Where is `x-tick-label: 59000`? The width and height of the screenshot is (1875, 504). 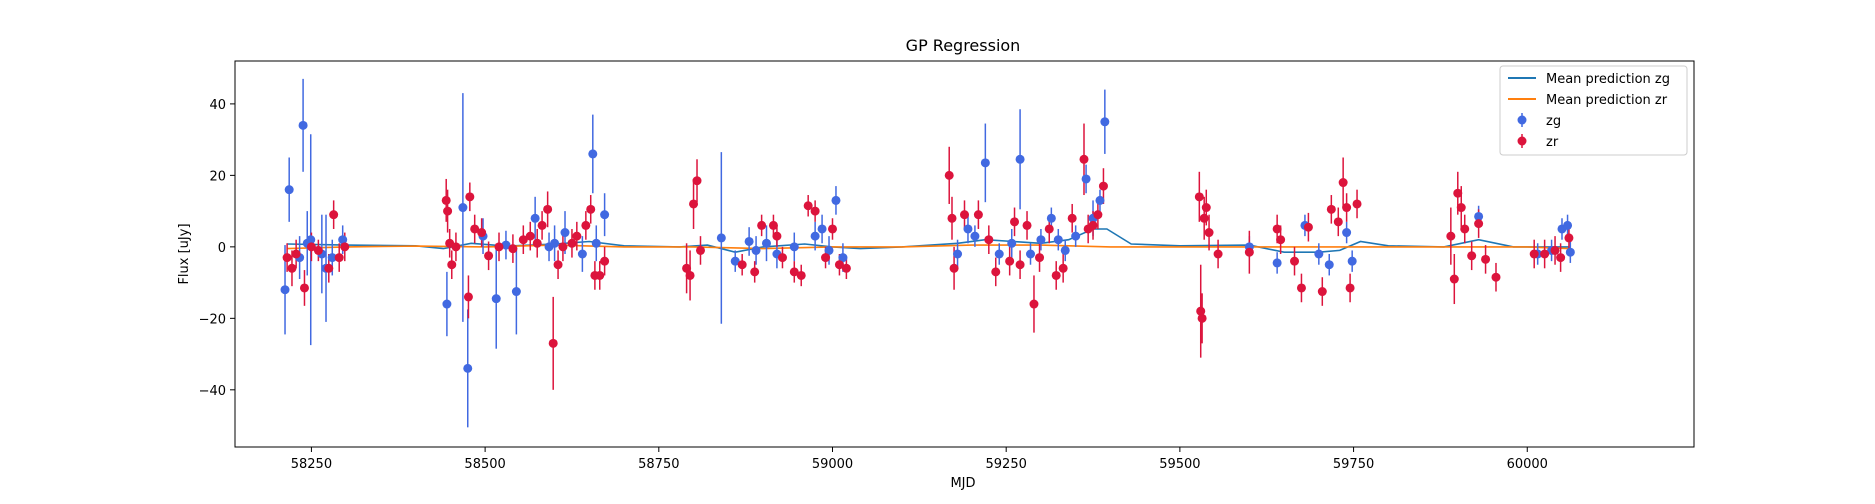
x-tick-label: 59000 is located at coordinates (832, 464).